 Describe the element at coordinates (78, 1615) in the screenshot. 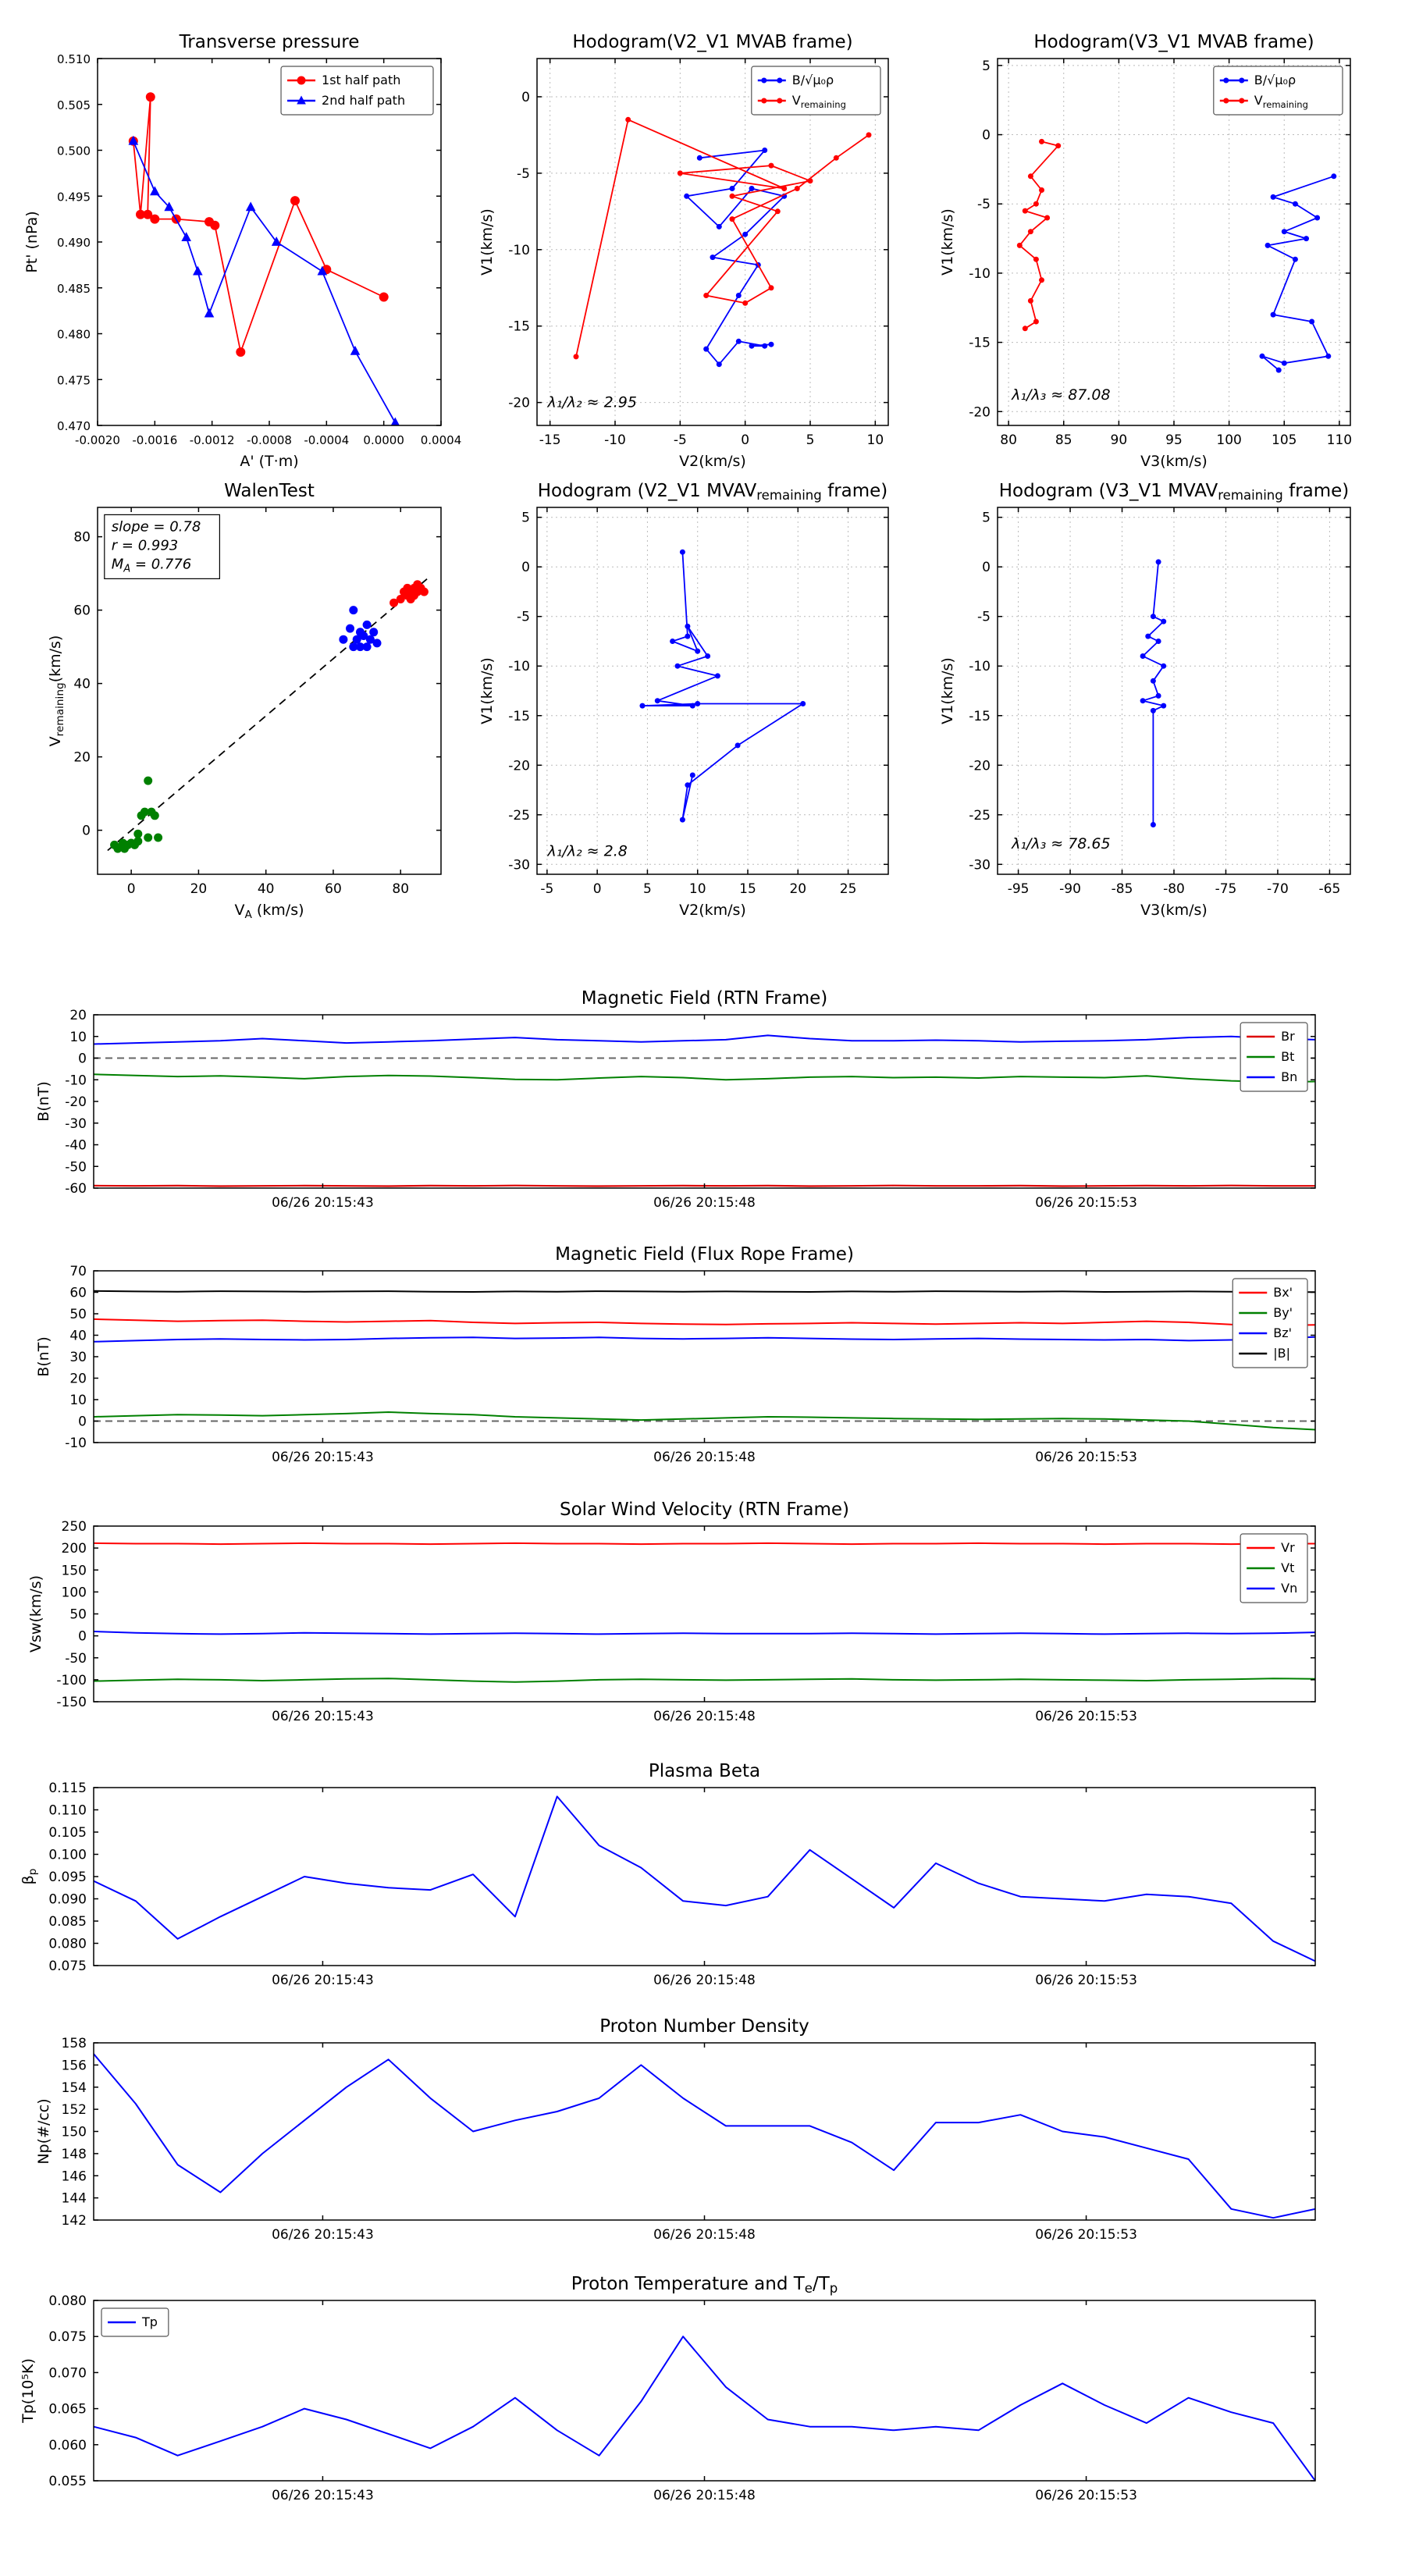

I see `y-tick-label: 50` at that location.